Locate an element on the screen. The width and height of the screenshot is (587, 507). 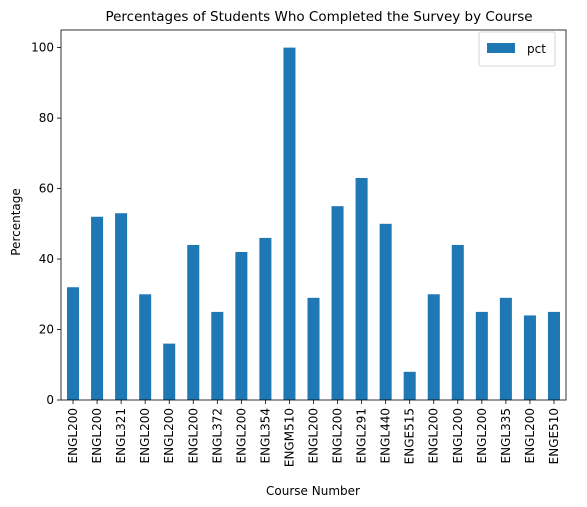
y-axis: 0 20 40 60 80 100 is located at coordinates (46, 224).